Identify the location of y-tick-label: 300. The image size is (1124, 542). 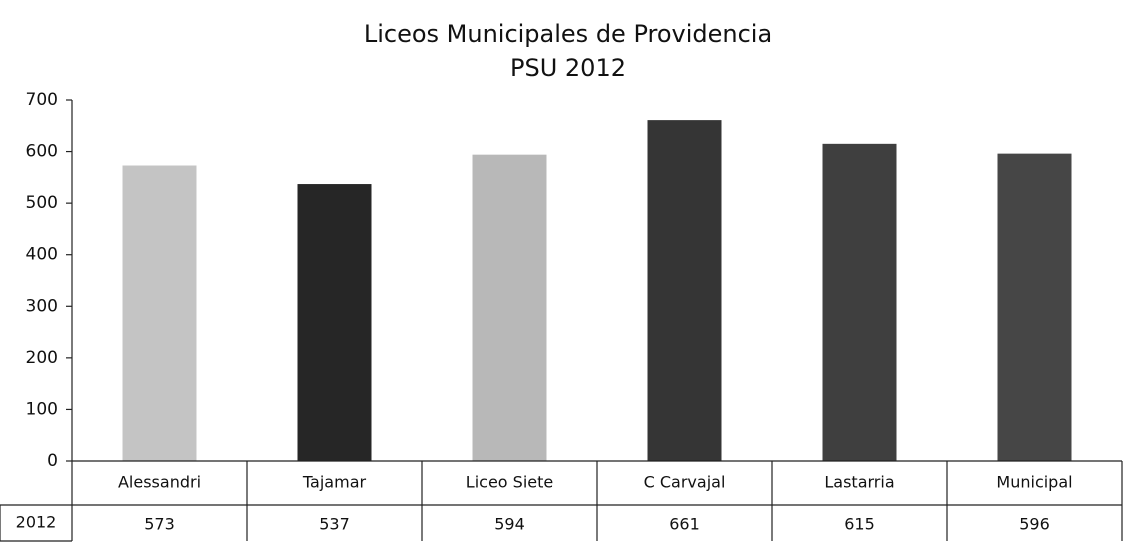
(42, 306).